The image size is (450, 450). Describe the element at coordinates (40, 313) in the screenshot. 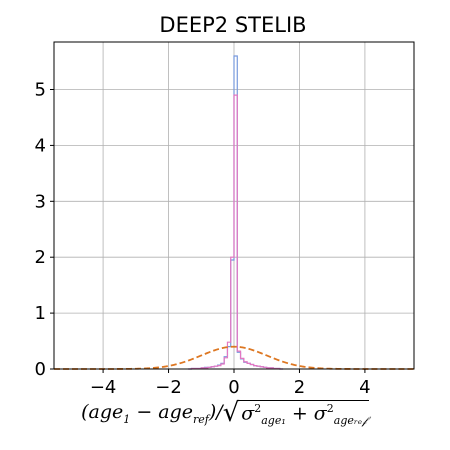

I see `y-tick-label: 1` at that location.